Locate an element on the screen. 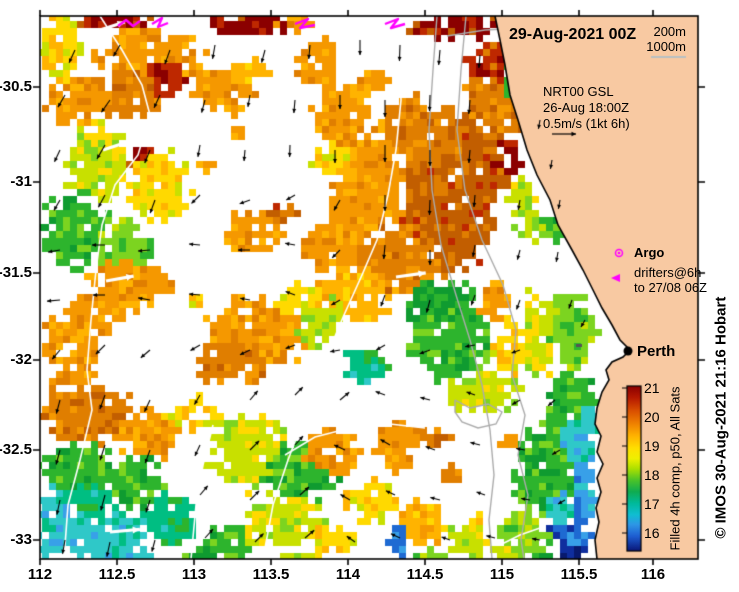  vector-key-model: NRT00 GSL is located at coordinates (578, 91).